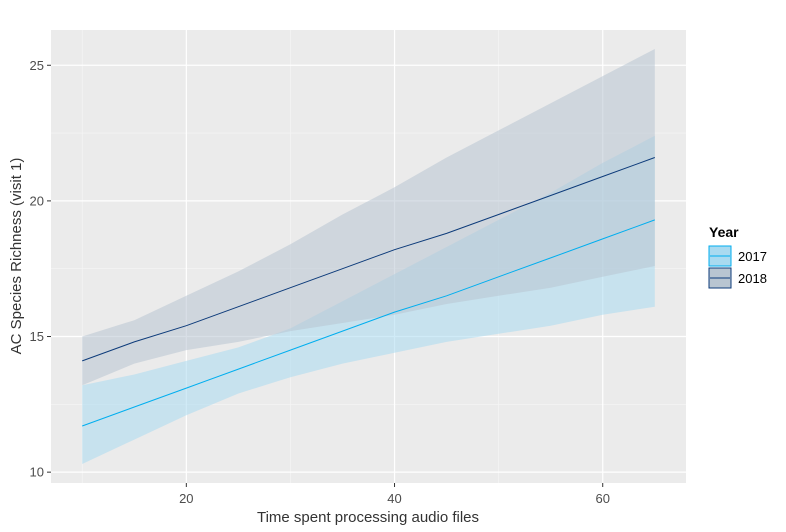 This screenshot has height=532, width=786. I want to click on y-tick-label: 20, so click(37, 200).